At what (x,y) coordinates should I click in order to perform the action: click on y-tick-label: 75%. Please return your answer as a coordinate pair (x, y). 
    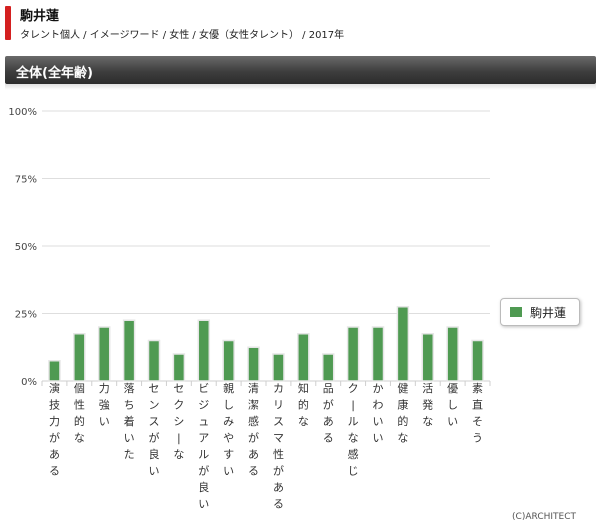
    Looking at the image, I should click on (26, 180).